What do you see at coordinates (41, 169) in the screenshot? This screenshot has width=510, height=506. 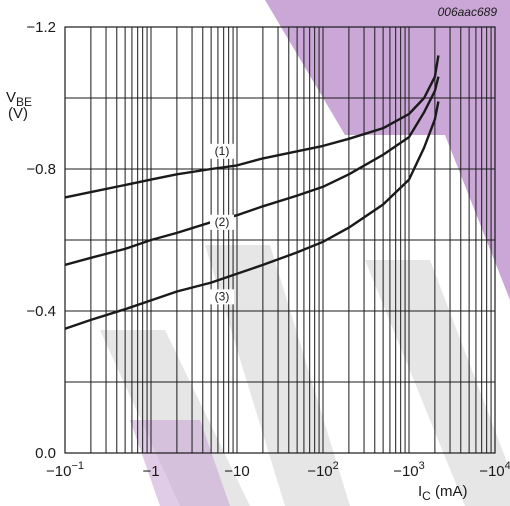 I see `y-tick-label: −0.8` at bounding box center [41, 169].